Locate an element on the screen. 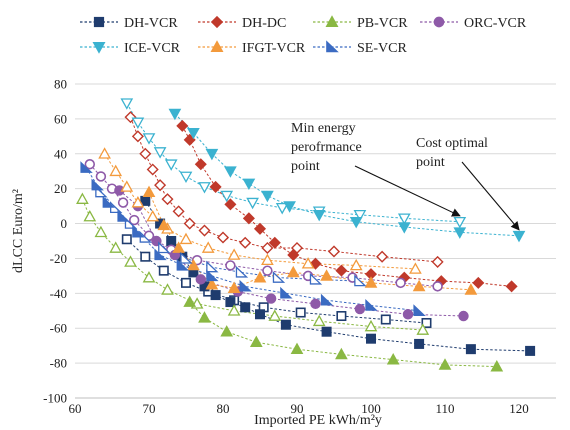 This screenshot has height=430, width=570. legend-label: IFGT-VCR is located at coordinates (274, 48).